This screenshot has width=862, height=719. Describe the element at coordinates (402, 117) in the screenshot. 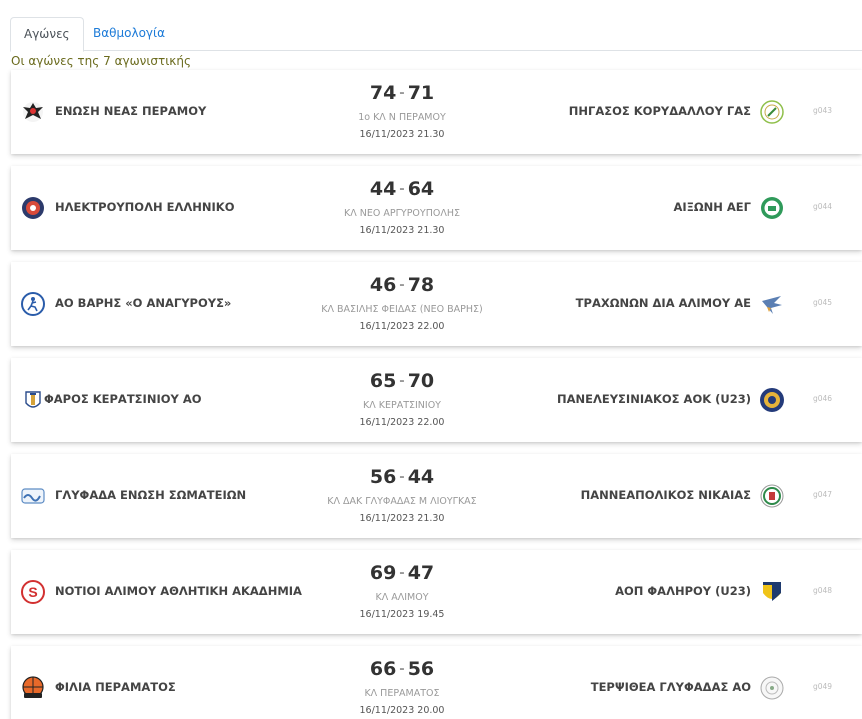

I see `venue: 1ο ΚΛ Ν ΠΕΡΑΜΟΥ` at that location.